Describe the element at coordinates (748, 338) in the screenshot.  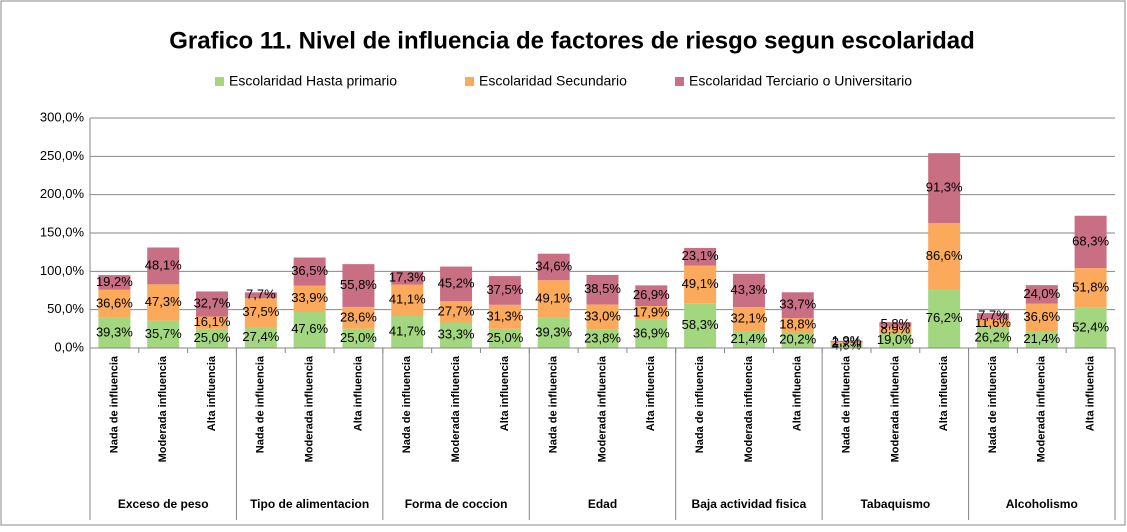
I see `value-label: 21,4%` at that location.